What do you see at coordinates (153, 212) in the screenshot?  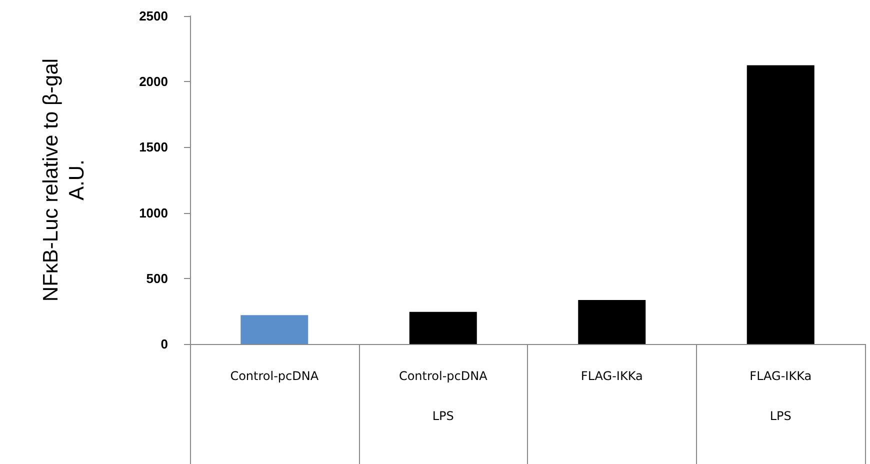 I see `y-tick-label: 1000` at bounding box center [153, 212].